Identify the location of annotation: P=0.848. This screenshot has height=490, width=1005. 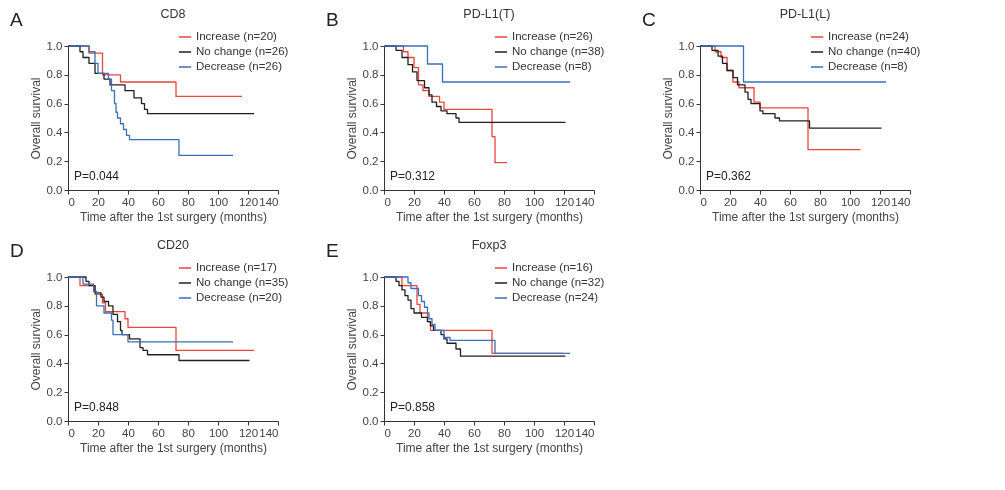
(97, 407).